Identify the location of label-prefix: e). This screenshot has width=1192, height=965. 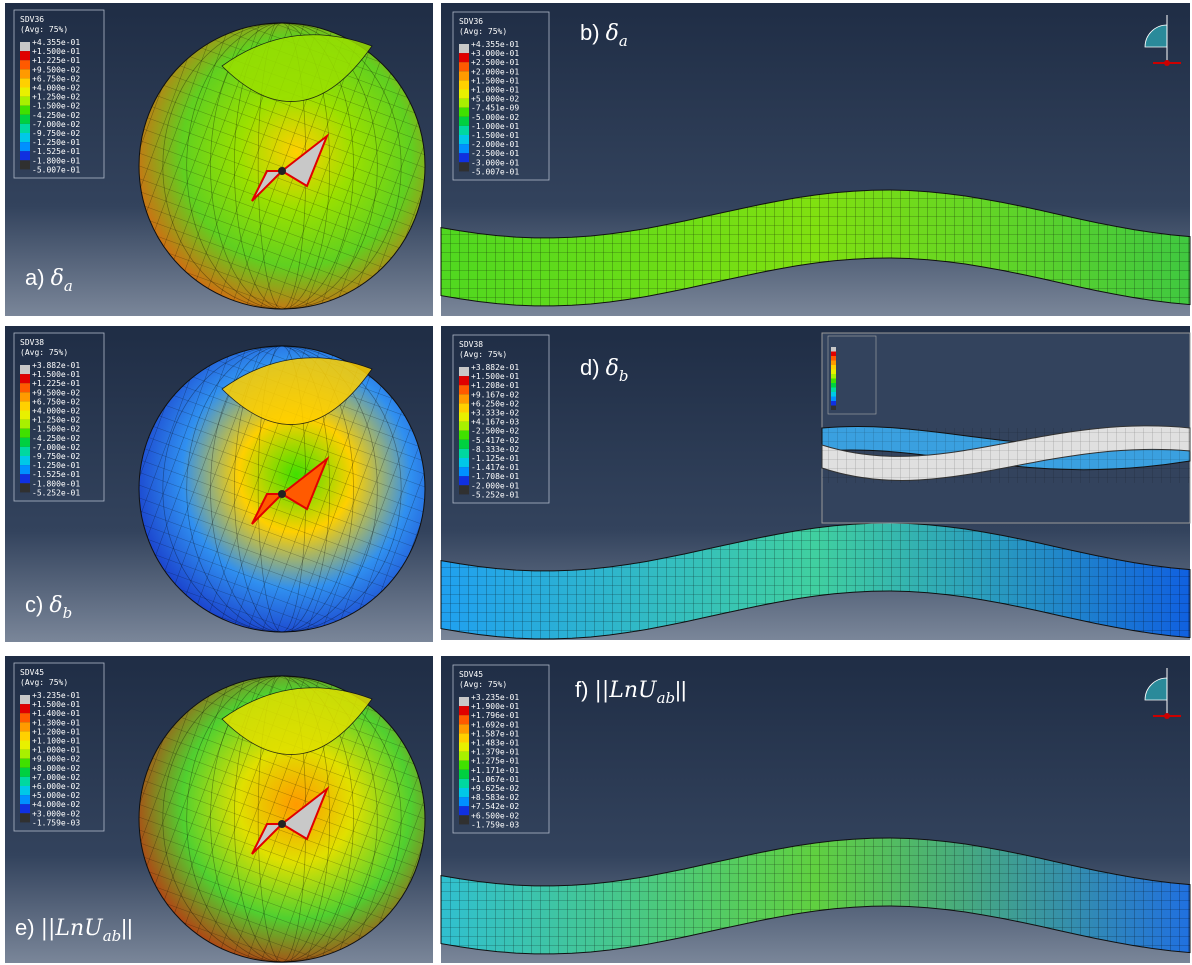
(25, 927).